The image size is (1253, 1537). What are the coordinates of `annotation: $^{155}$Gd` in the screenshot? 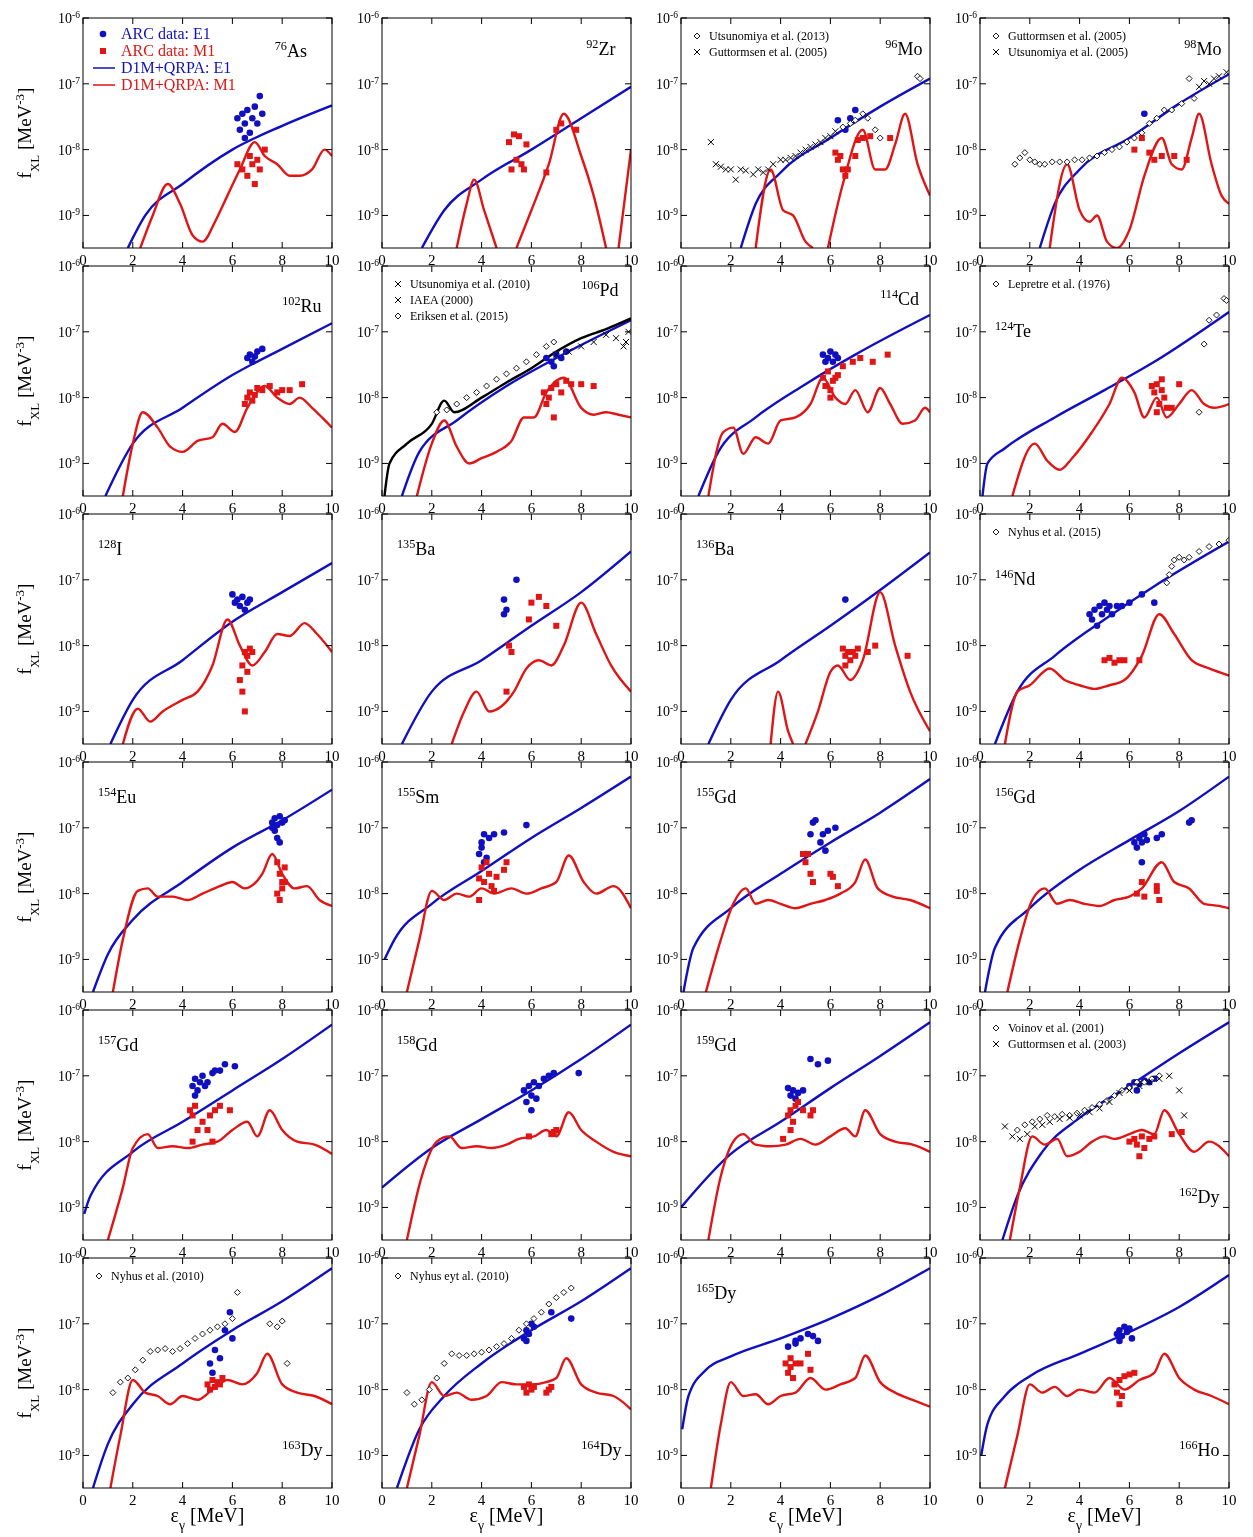 It's located at (716, 796).